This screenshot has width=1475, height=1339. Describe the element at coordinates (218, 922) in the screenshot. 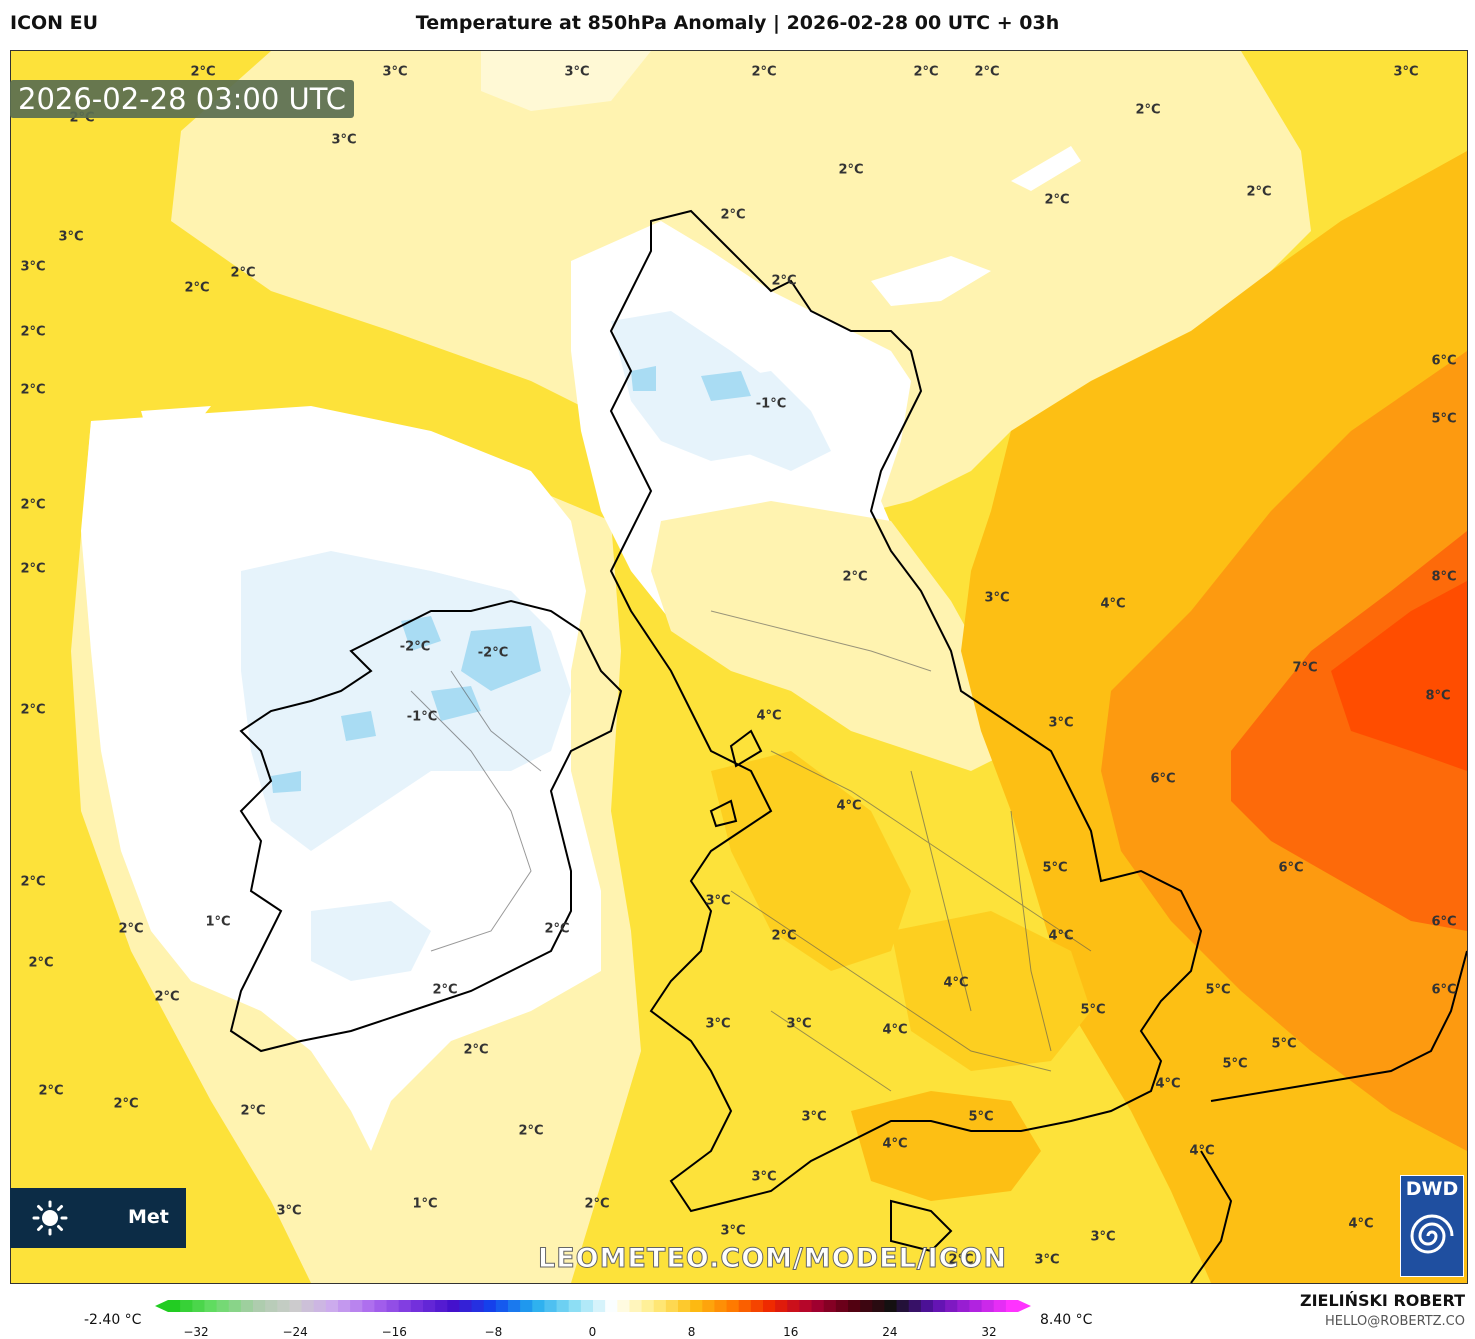

I see `map-label: 1°C` at that location.